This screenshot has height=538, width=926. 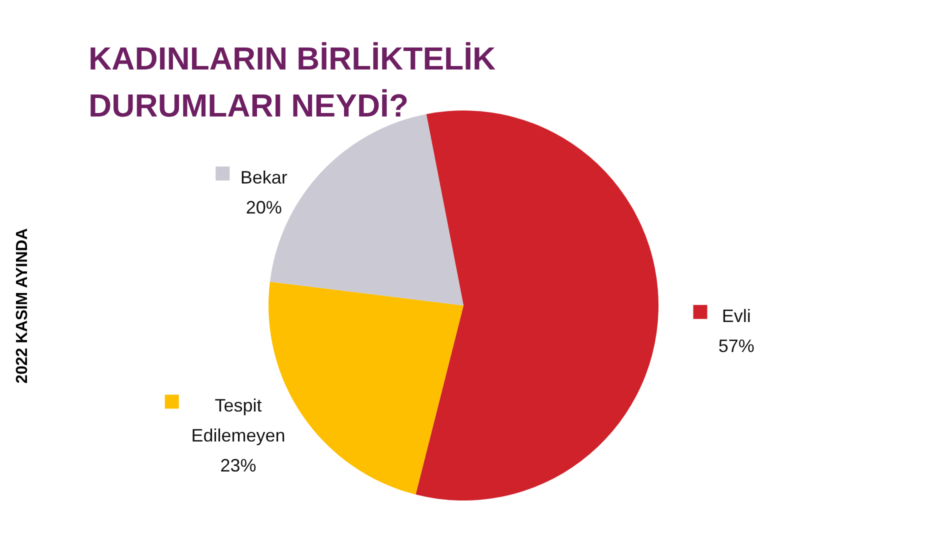 I want to click on legend-label: Evli, so click(x=736, y=316).